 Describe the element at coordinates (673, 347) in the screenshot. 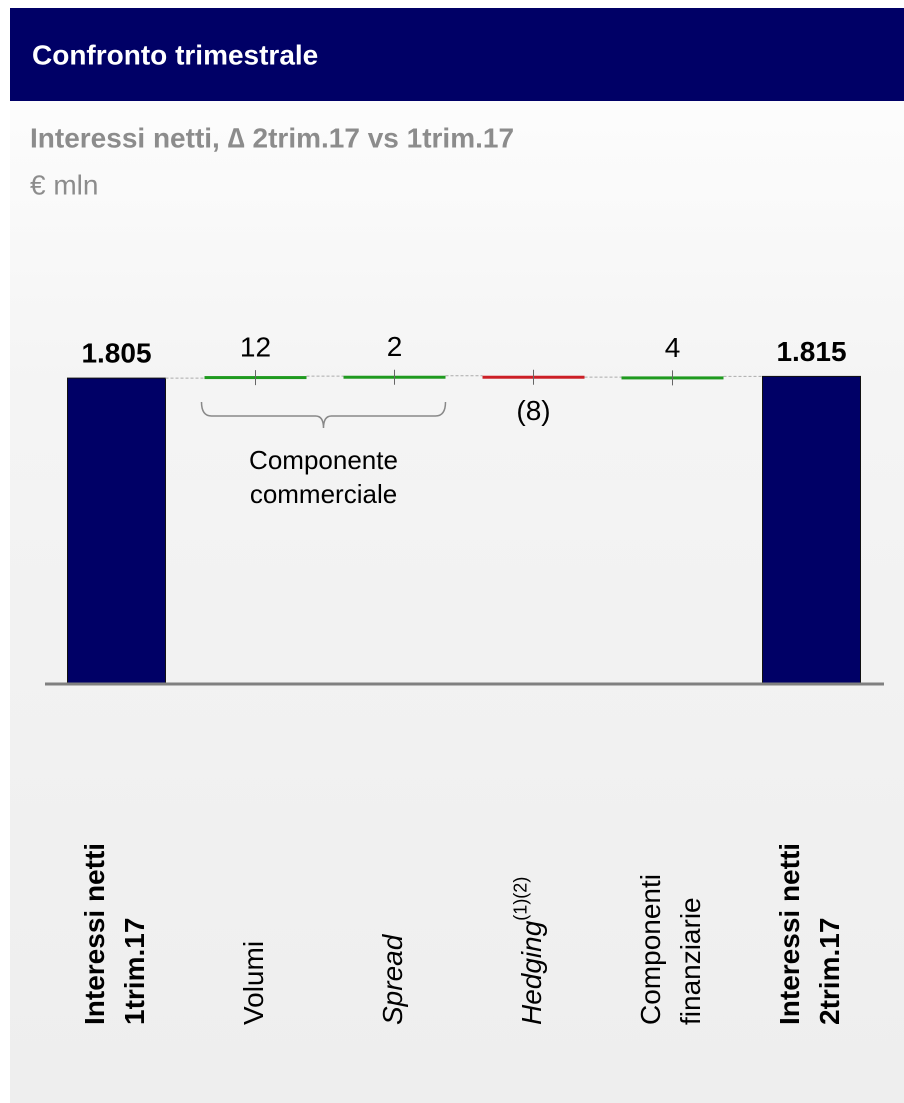

I see `value-label: 4` at that location.